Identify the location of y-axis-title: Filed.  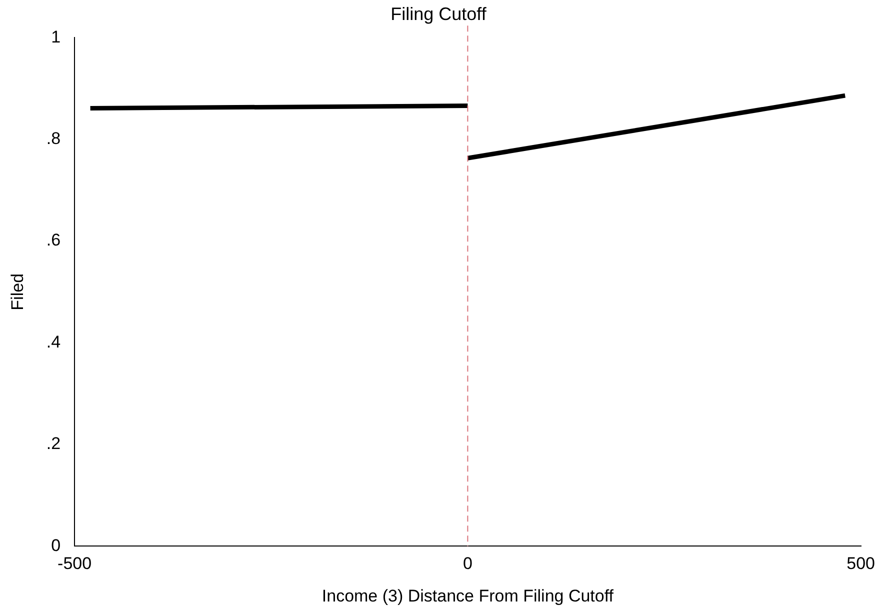
(17, 291).